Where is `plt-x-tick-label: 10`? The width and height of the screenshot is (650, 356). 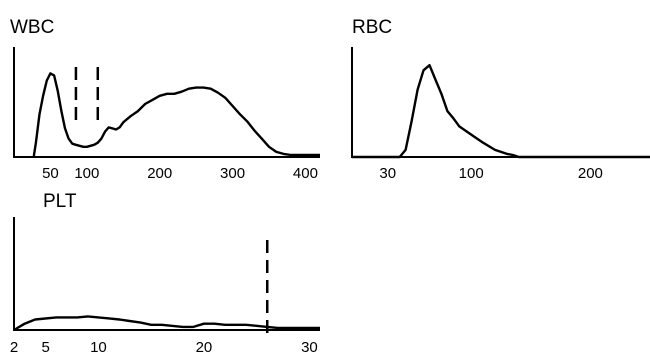
plt-x-tick-label: 10 is located at coordinates (98, 347).